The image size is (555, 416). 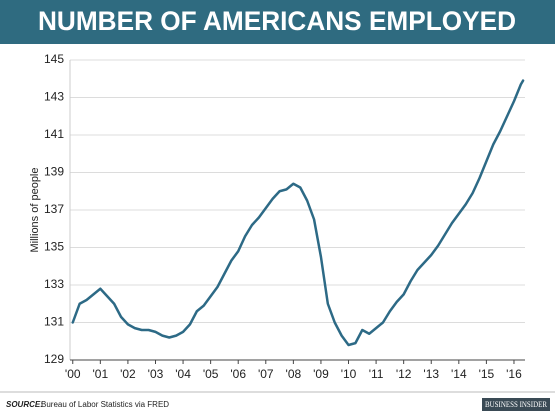 I want to click on title-banner, so click(x=277, y=22).